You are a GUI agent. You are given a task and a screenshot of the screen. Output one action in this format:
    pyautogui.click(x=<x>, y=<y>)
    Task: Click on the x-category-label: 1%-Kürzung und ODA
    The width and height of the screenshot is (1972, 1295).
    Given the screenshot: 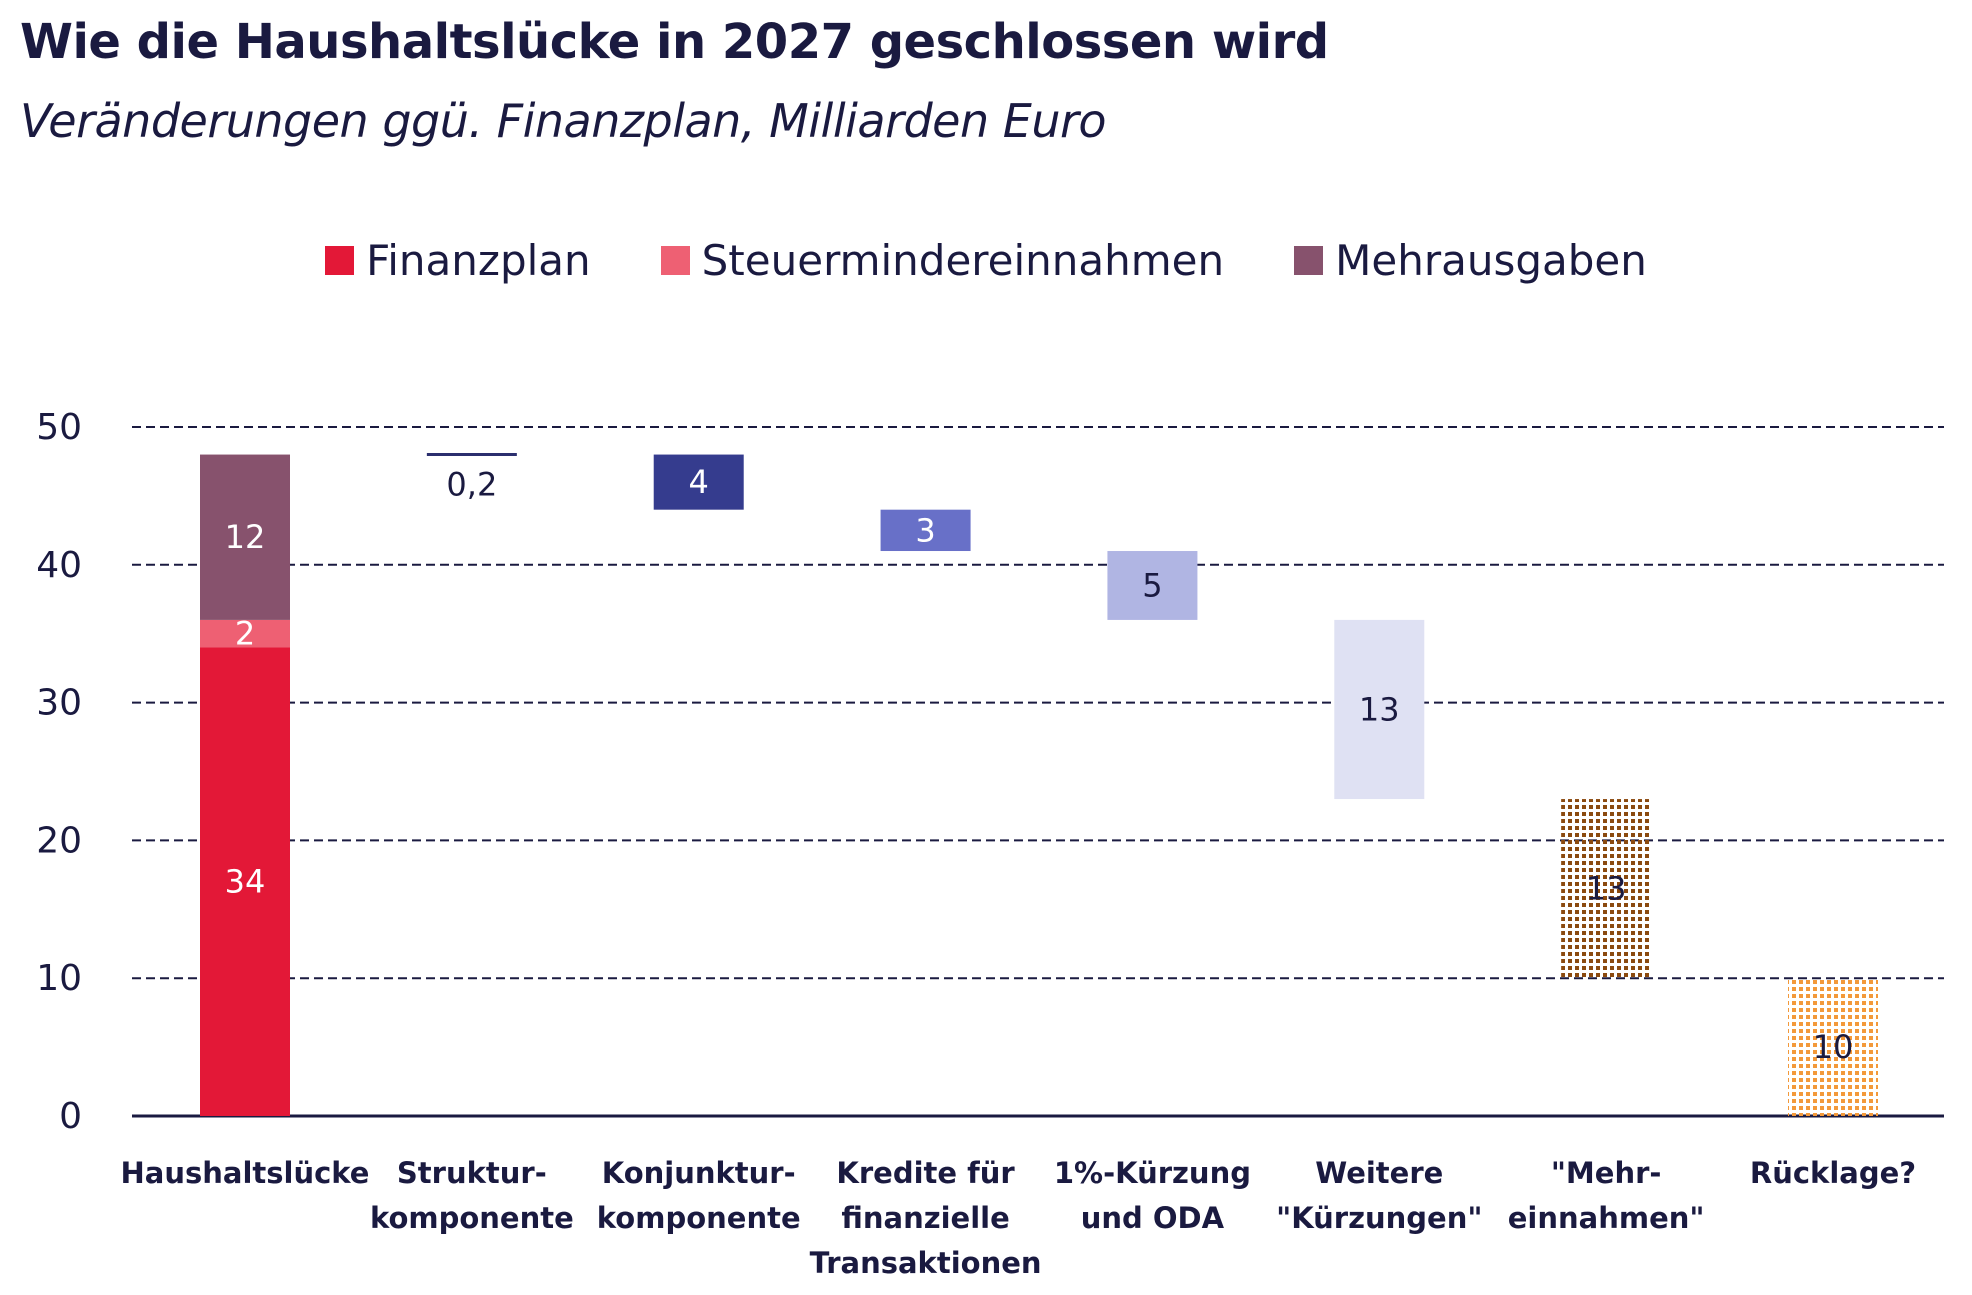 What is the action you would take?
    pyautogui.click(x=1152, y=1195)
    